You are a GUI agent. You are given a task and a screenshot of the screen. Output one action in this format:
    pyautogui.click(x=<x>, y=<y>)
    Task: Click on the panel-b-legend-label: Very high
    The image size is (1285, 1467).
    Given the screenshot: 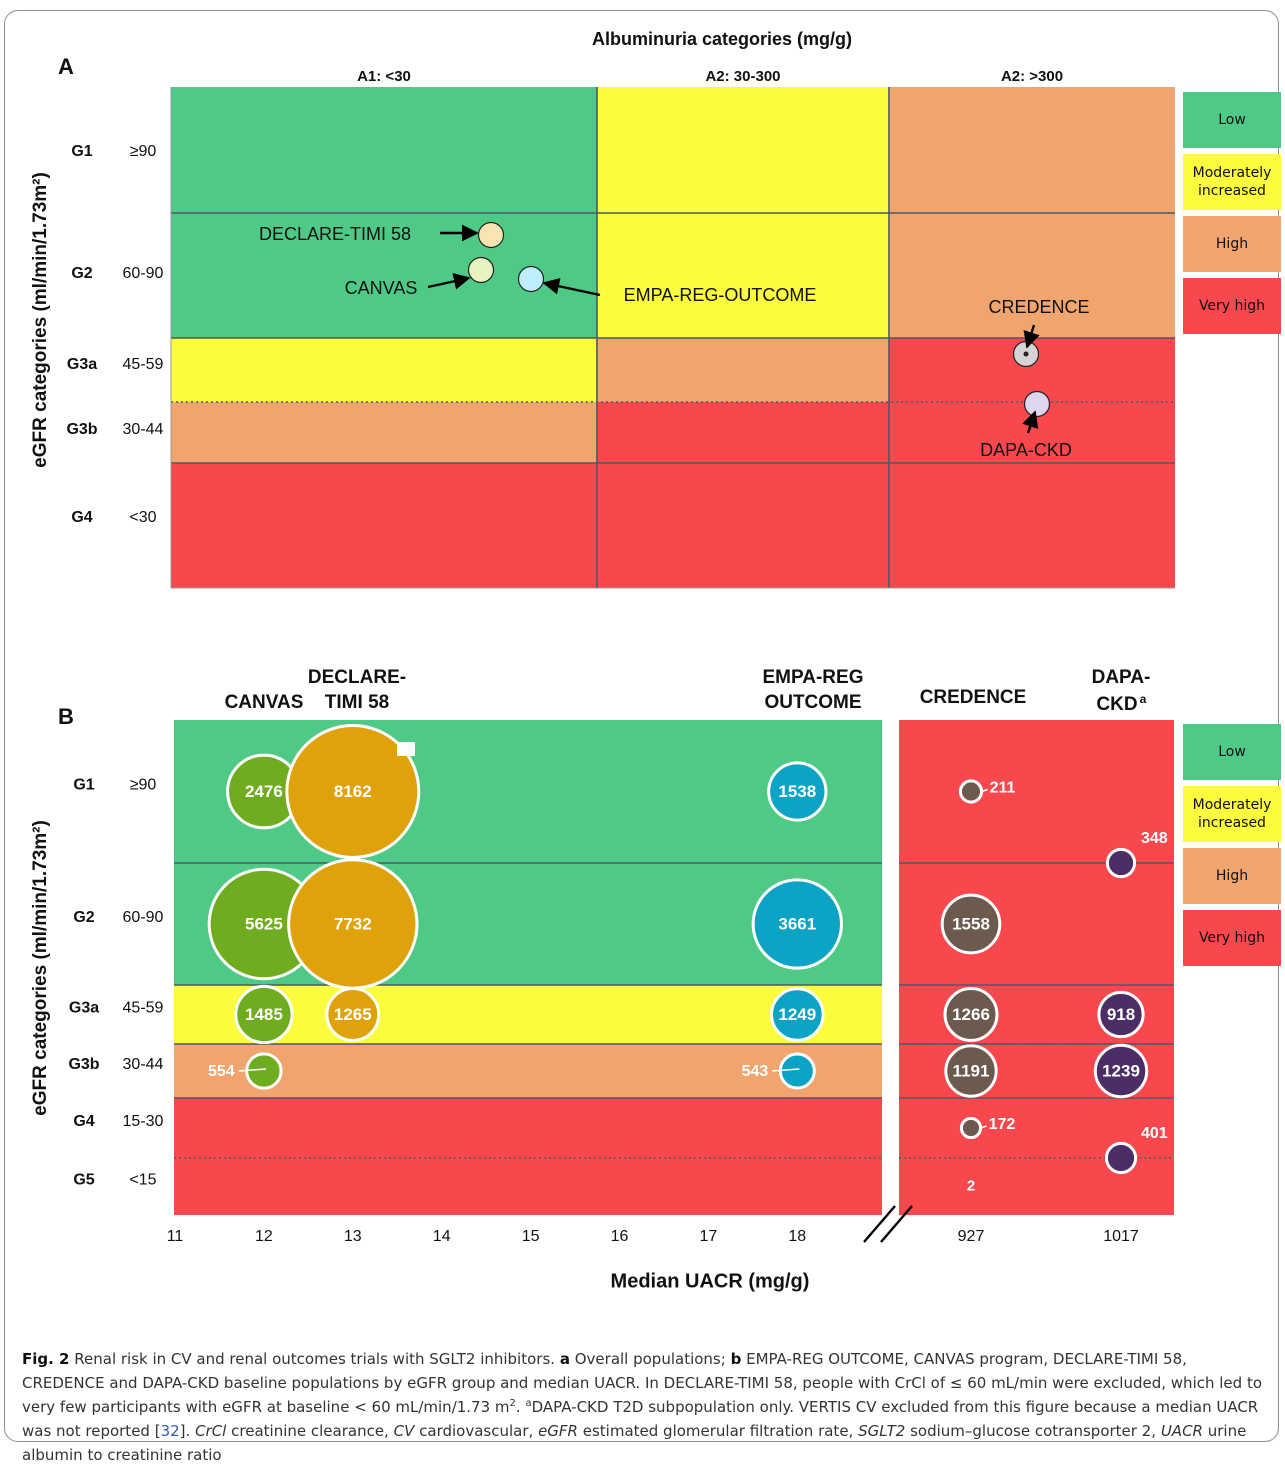 What is the action you would take?
    pyautogui.click(x=1232, y=938)
    